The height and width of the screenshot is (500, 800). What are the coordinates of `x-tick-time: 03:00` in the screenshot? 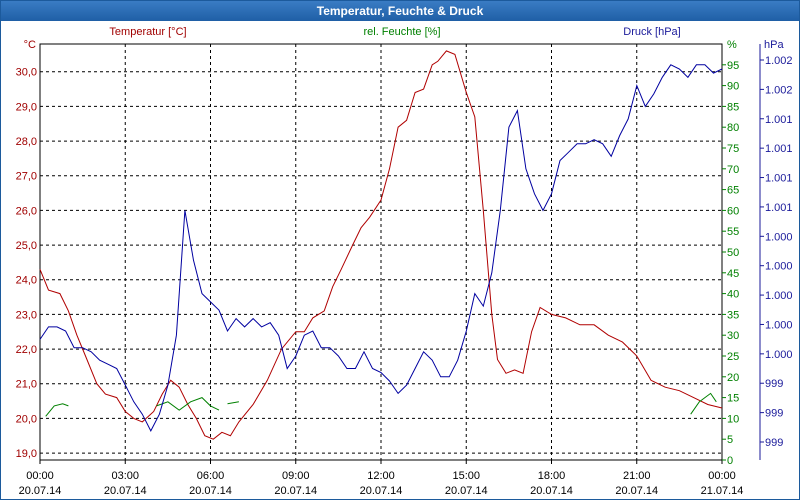 It's located at (125, 476).